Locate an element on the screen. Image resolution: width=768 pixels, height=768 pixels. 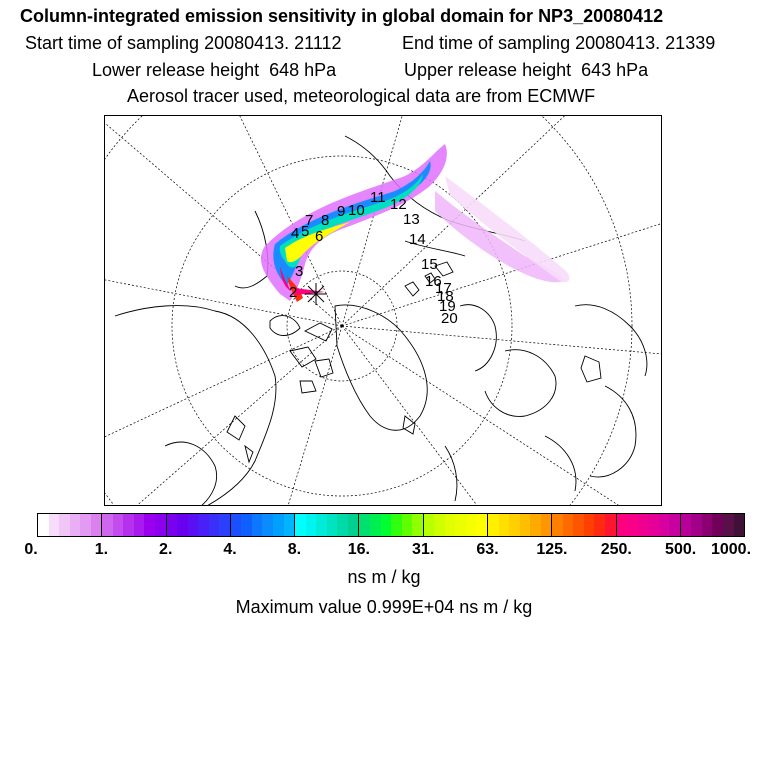
colorbar-tick-label: 0. is located at coordinates (31, 549).